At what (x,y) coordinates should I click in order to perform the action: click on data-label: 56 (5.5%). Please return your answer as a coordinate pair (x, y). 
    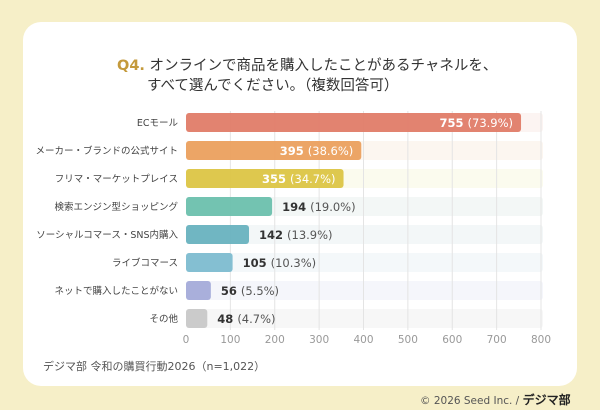
    Looking at the image, I should click on (250, 291).